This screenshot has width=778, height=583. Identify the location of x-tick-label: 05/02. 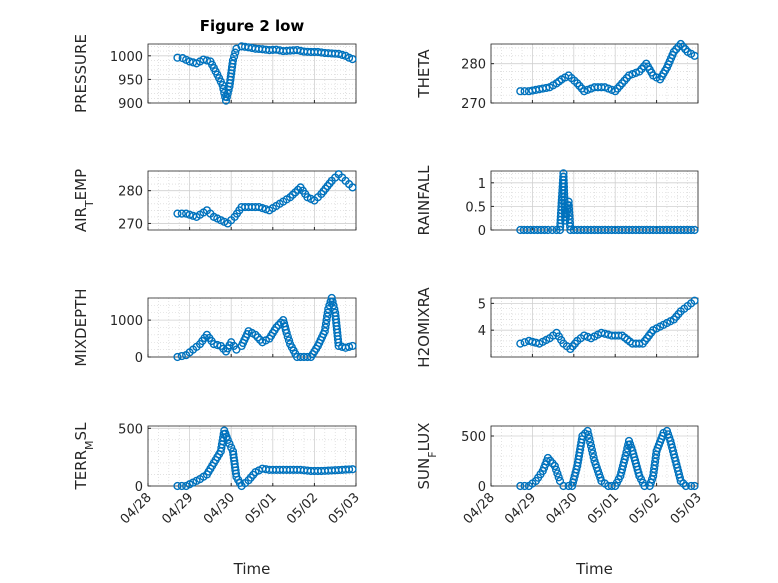
(644, 508).